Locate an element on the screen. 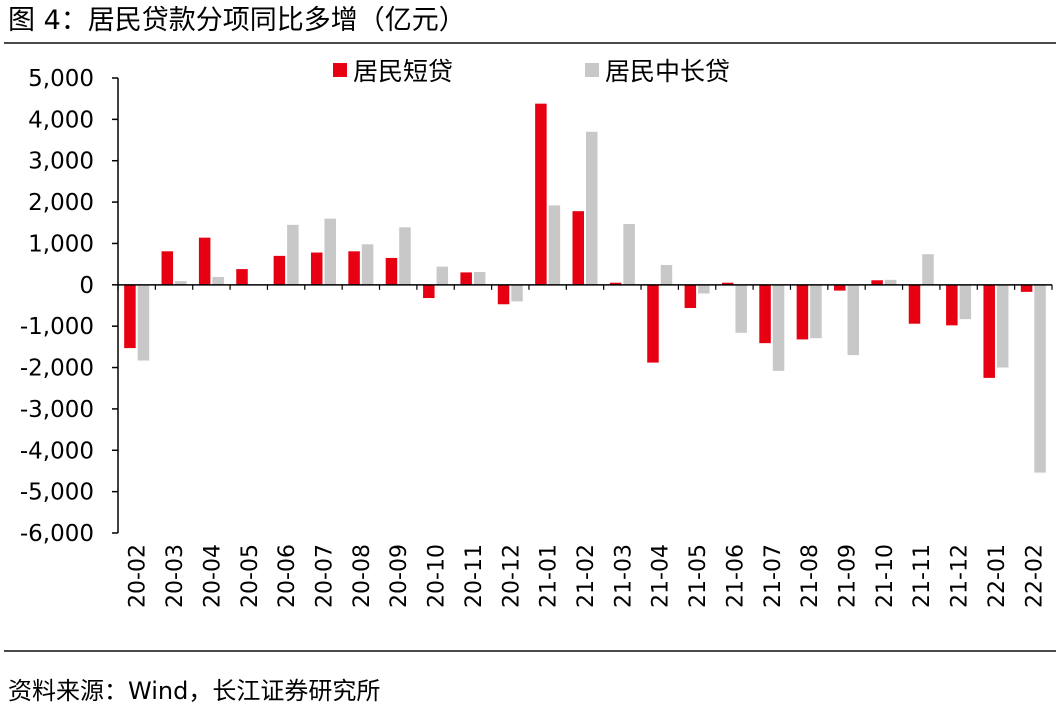  x-tick-label: 21-02 is located at coordinates (586, 576).